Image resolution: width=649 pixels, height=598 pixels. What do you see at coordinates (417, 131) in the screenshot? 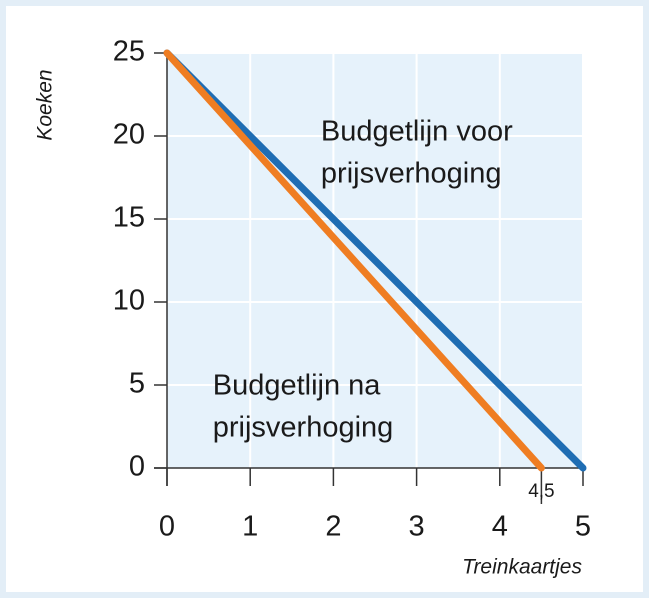
I see `annotation: Budgetlijn voor` at bounding box center [417, 131].